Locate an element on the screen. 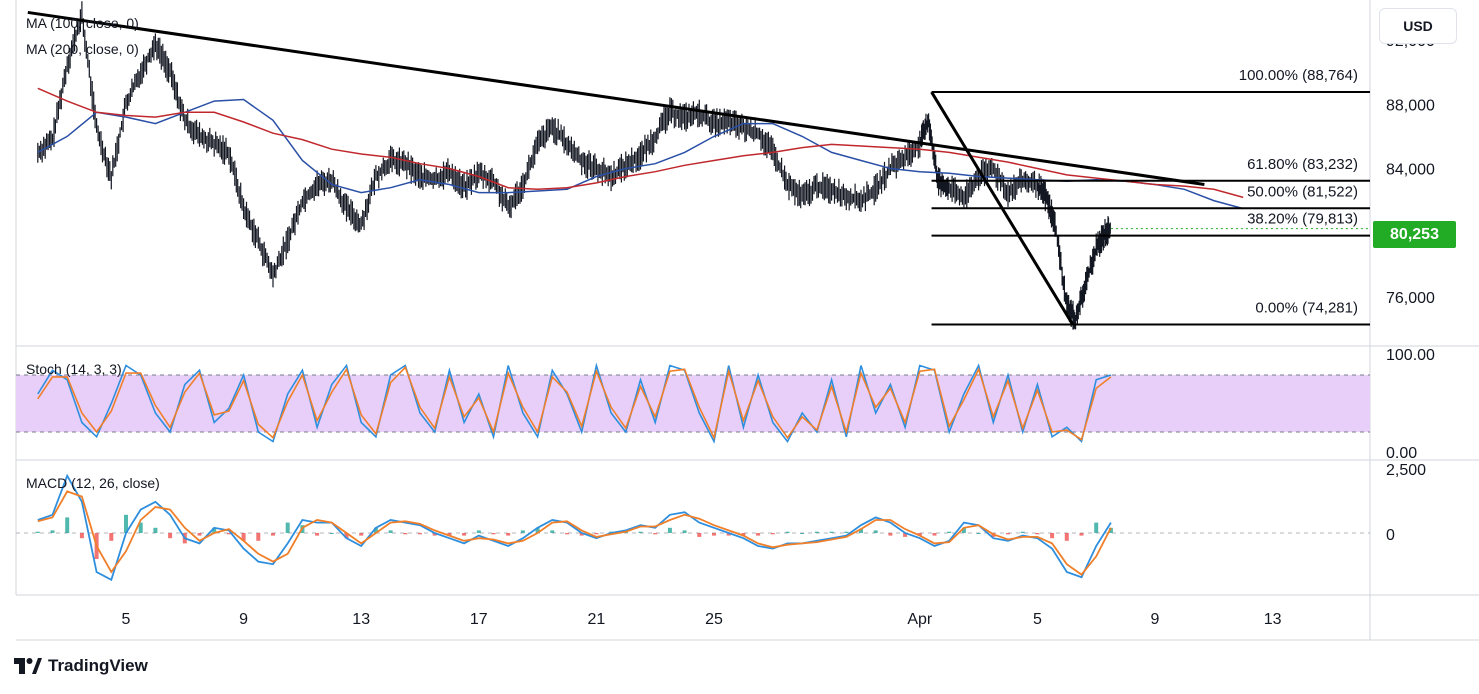 This screenshot has height=694, width=1479. stoch-band is located at coordinates (693, 403).